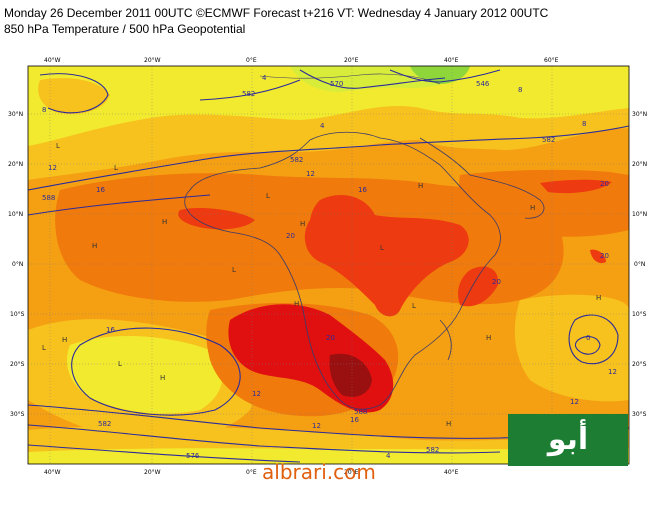 Image resolution: width=651 pixels, height=518 pixels. What do you see at coordinates (336, 84) in the screenshot?
I see `geopotential-label: 570` at bounding box center [336, 84].